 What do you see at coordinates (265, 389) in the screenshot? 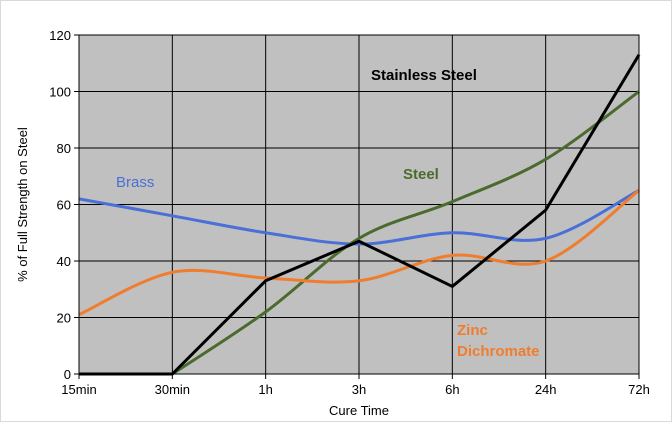
I see `x-tick-label: 1h` at bounding box center [265, 389].